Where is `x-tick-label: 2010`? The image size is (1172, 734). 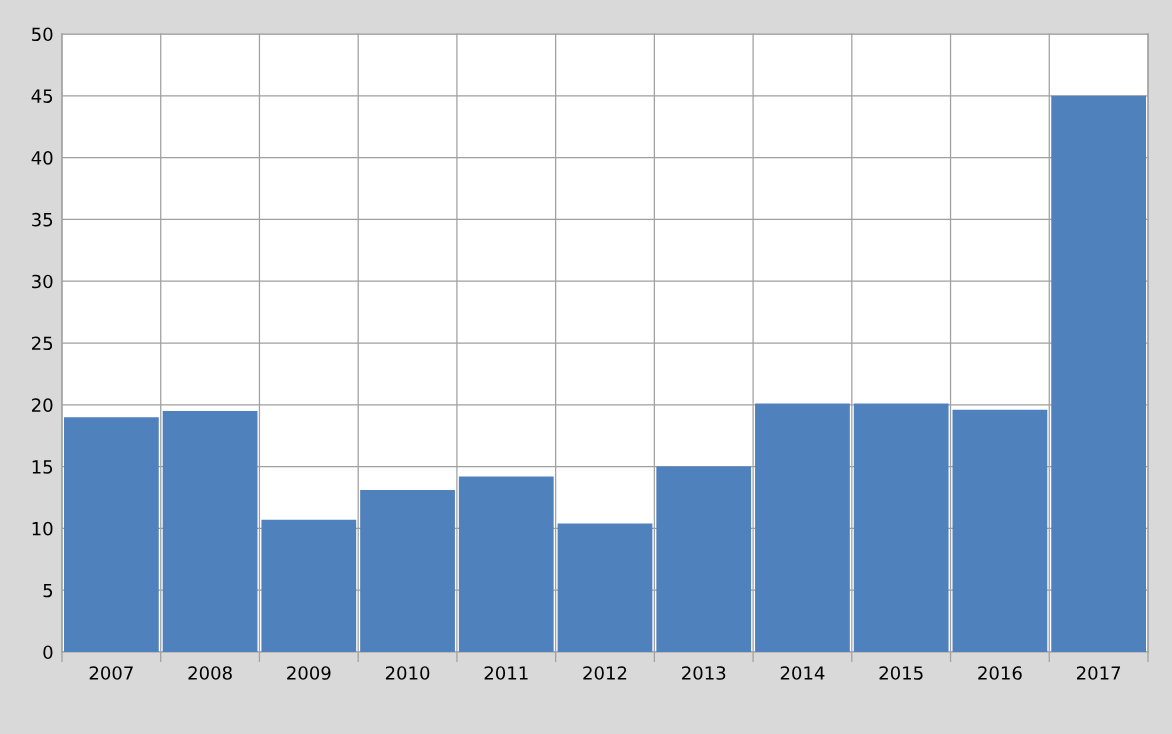 x-tick-label: 2010 is located at coordinates (407, 673).